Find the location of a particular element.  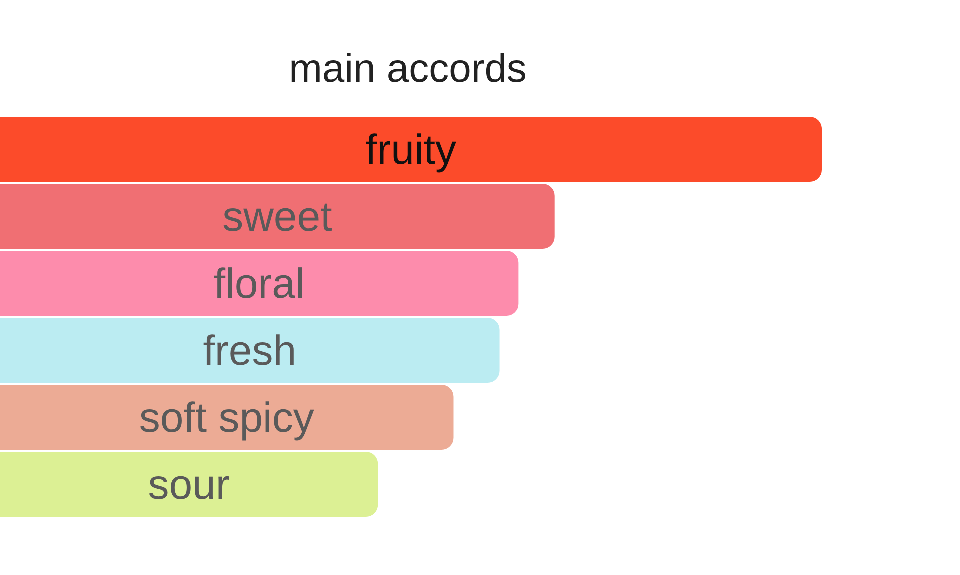

y-tick-label: soft spicy is located at coordinates (226, 418).